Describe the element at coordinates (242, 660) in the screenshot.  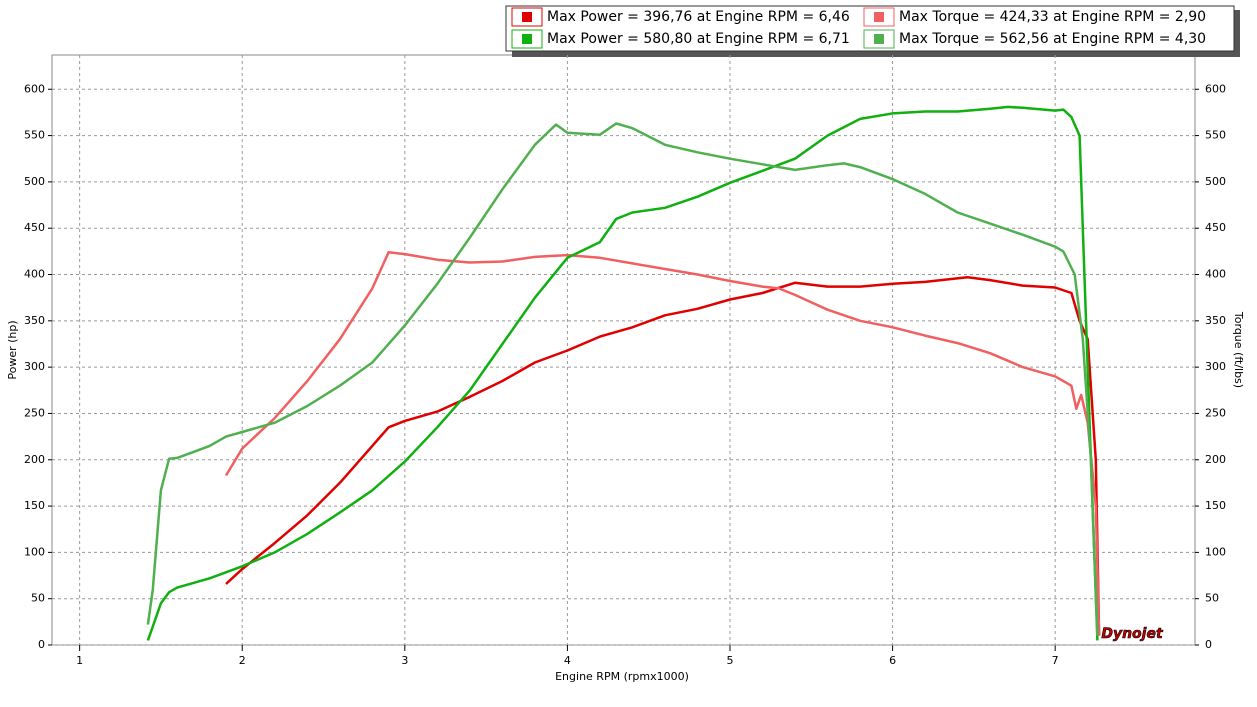
I see `x-tick-label: 2` at that location.